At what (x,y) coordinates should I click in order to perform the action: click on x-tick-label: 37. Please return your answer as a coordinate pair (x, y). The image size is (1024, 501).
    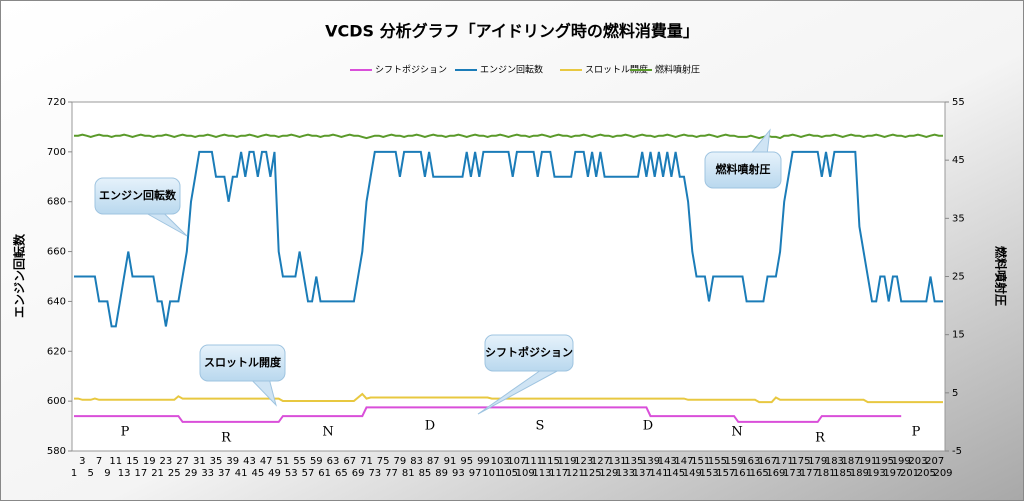
    Looking at the image, I should click on (224, 473).